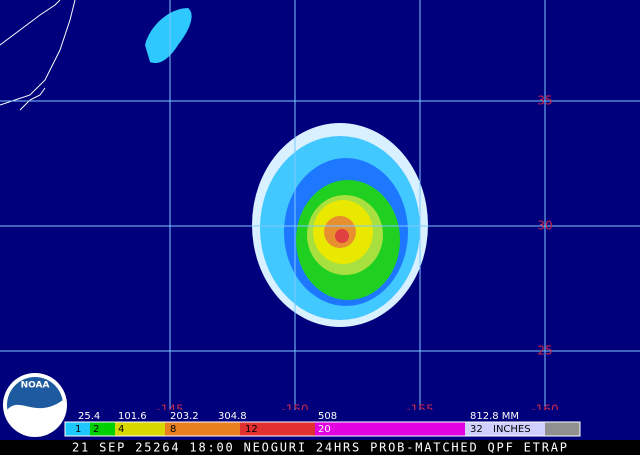  What do you see at coordinates (96, 429) in the screenshot?
I see `inch-label: 2` at bounding box center [96, 429].